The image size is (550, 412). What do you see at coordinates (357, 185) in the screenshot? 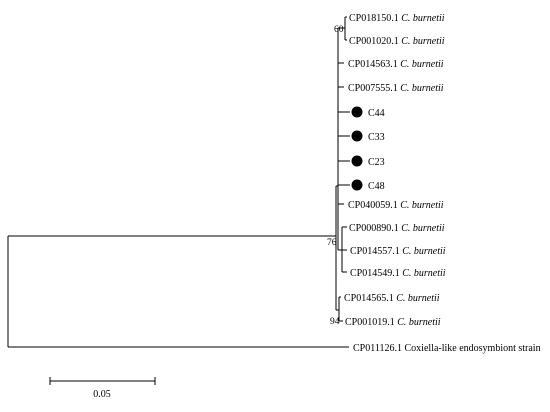
I see `sample-marker-c48` at bounding box center [357, 185].